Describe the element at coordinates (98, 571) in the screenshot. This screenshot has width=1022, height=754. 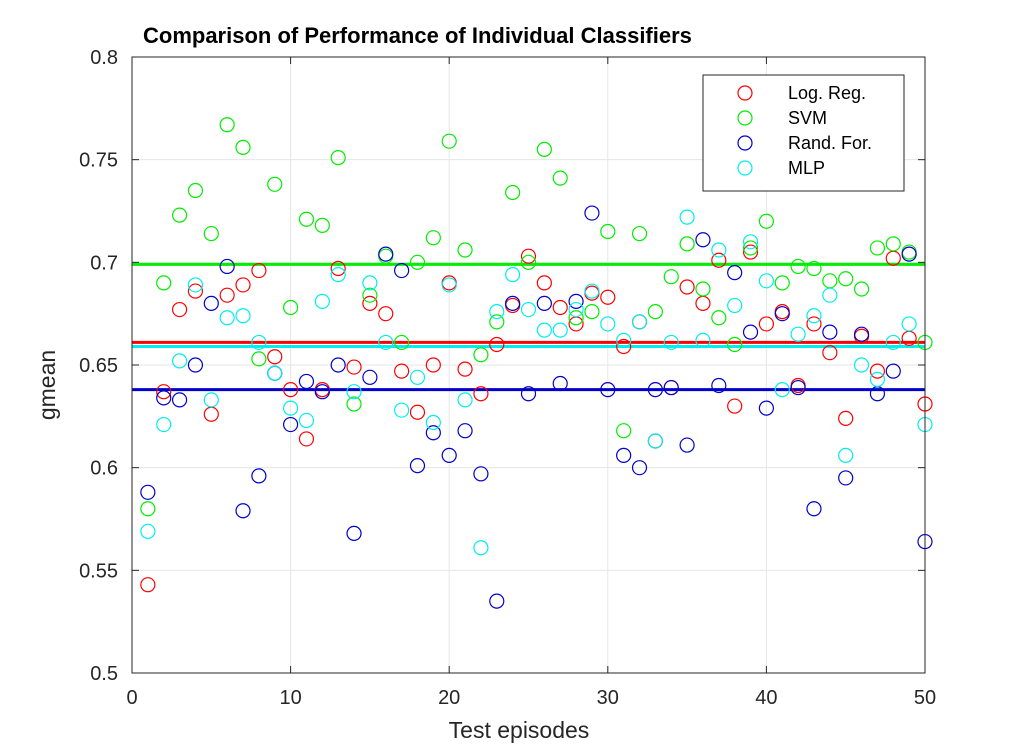
I see `y-tick-label: 0.55` at that location.